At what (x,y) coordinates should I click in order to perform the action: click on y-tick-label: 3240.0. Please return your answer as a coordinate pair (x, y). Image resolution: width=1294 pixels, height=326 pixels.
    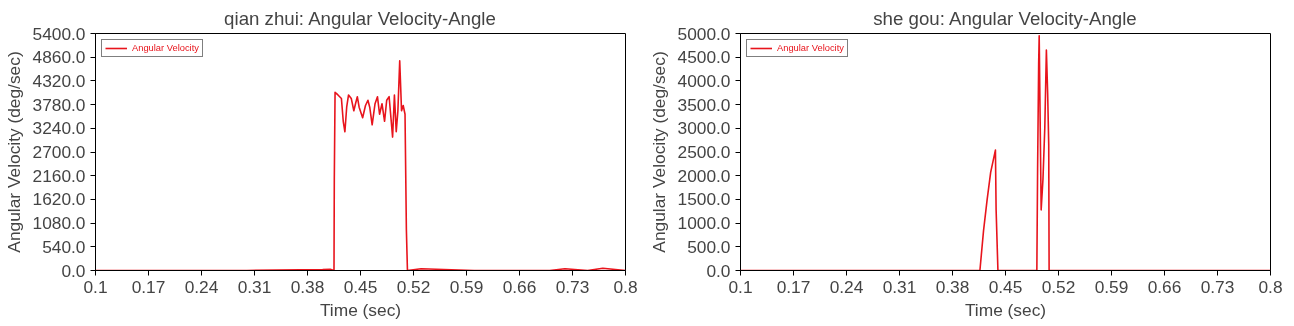
    Looking at the image, I should click on (59, 128).